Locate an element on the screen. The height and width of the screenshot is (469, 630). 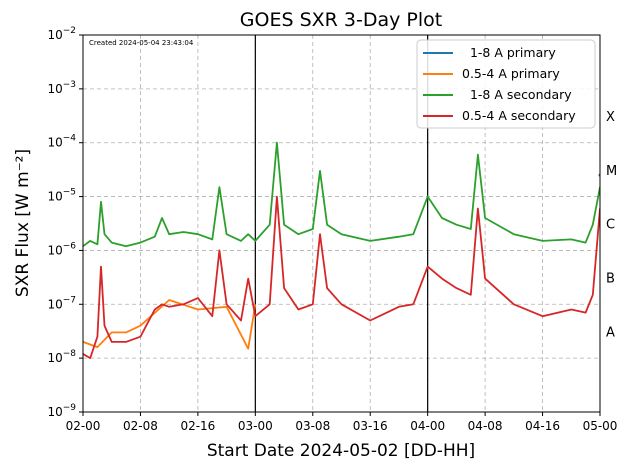
x-tick-label: 02-00 is located at coordinates (83, 426).